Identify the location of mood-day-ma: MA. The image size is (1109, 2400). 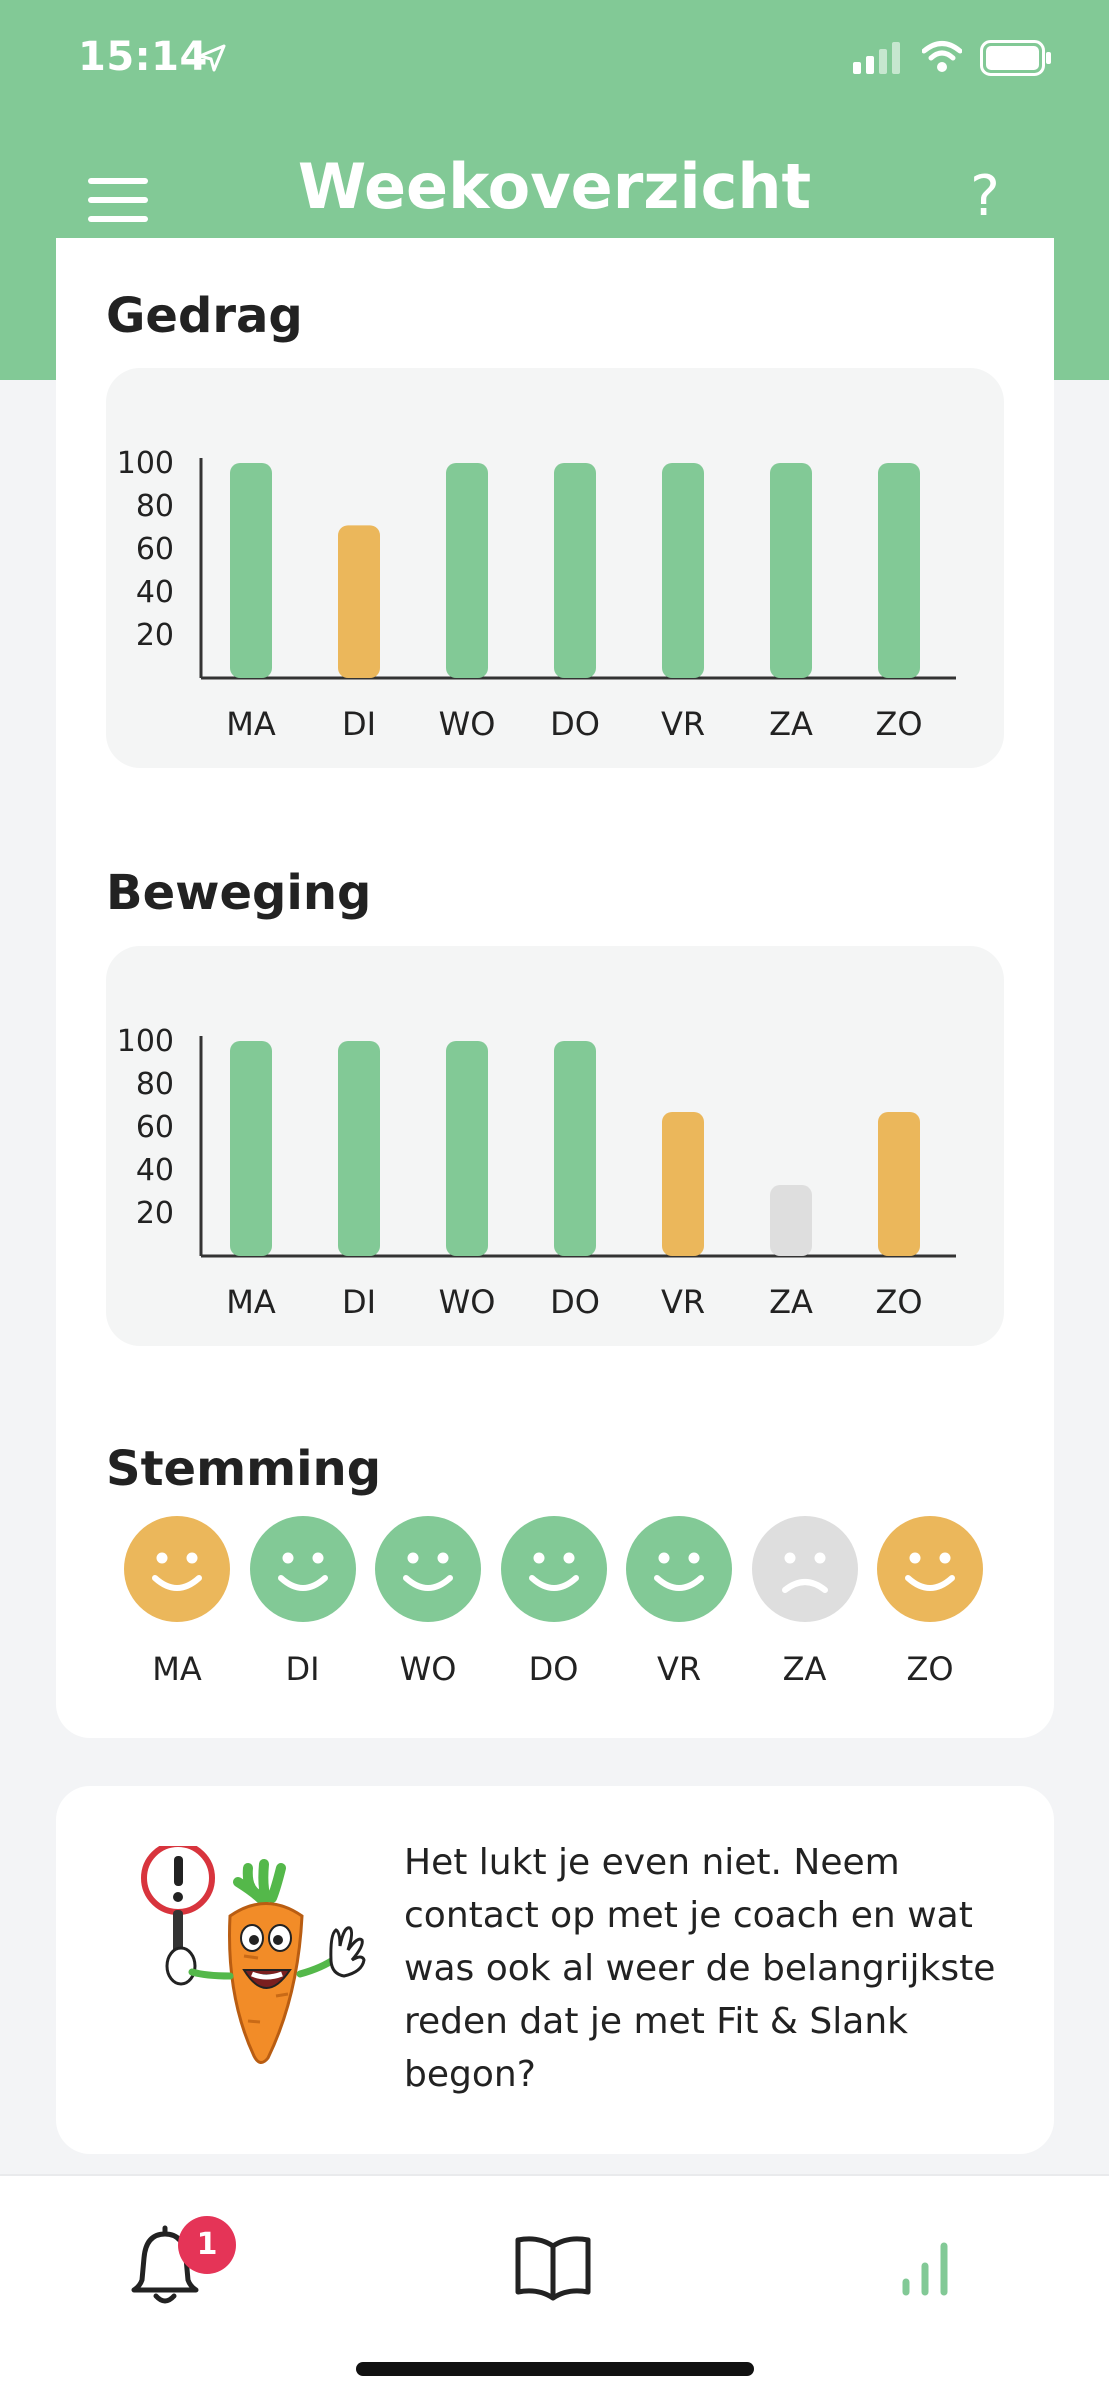
(177, 1606).